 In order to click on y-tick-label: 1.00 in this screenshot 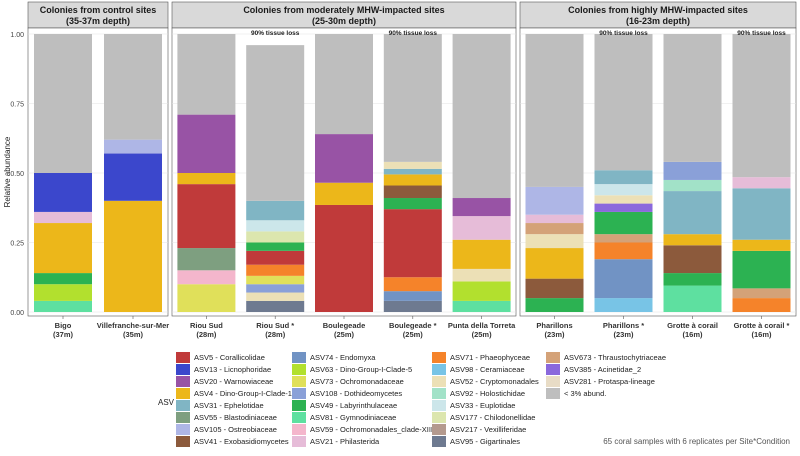, I will do `click(17, 35)`.